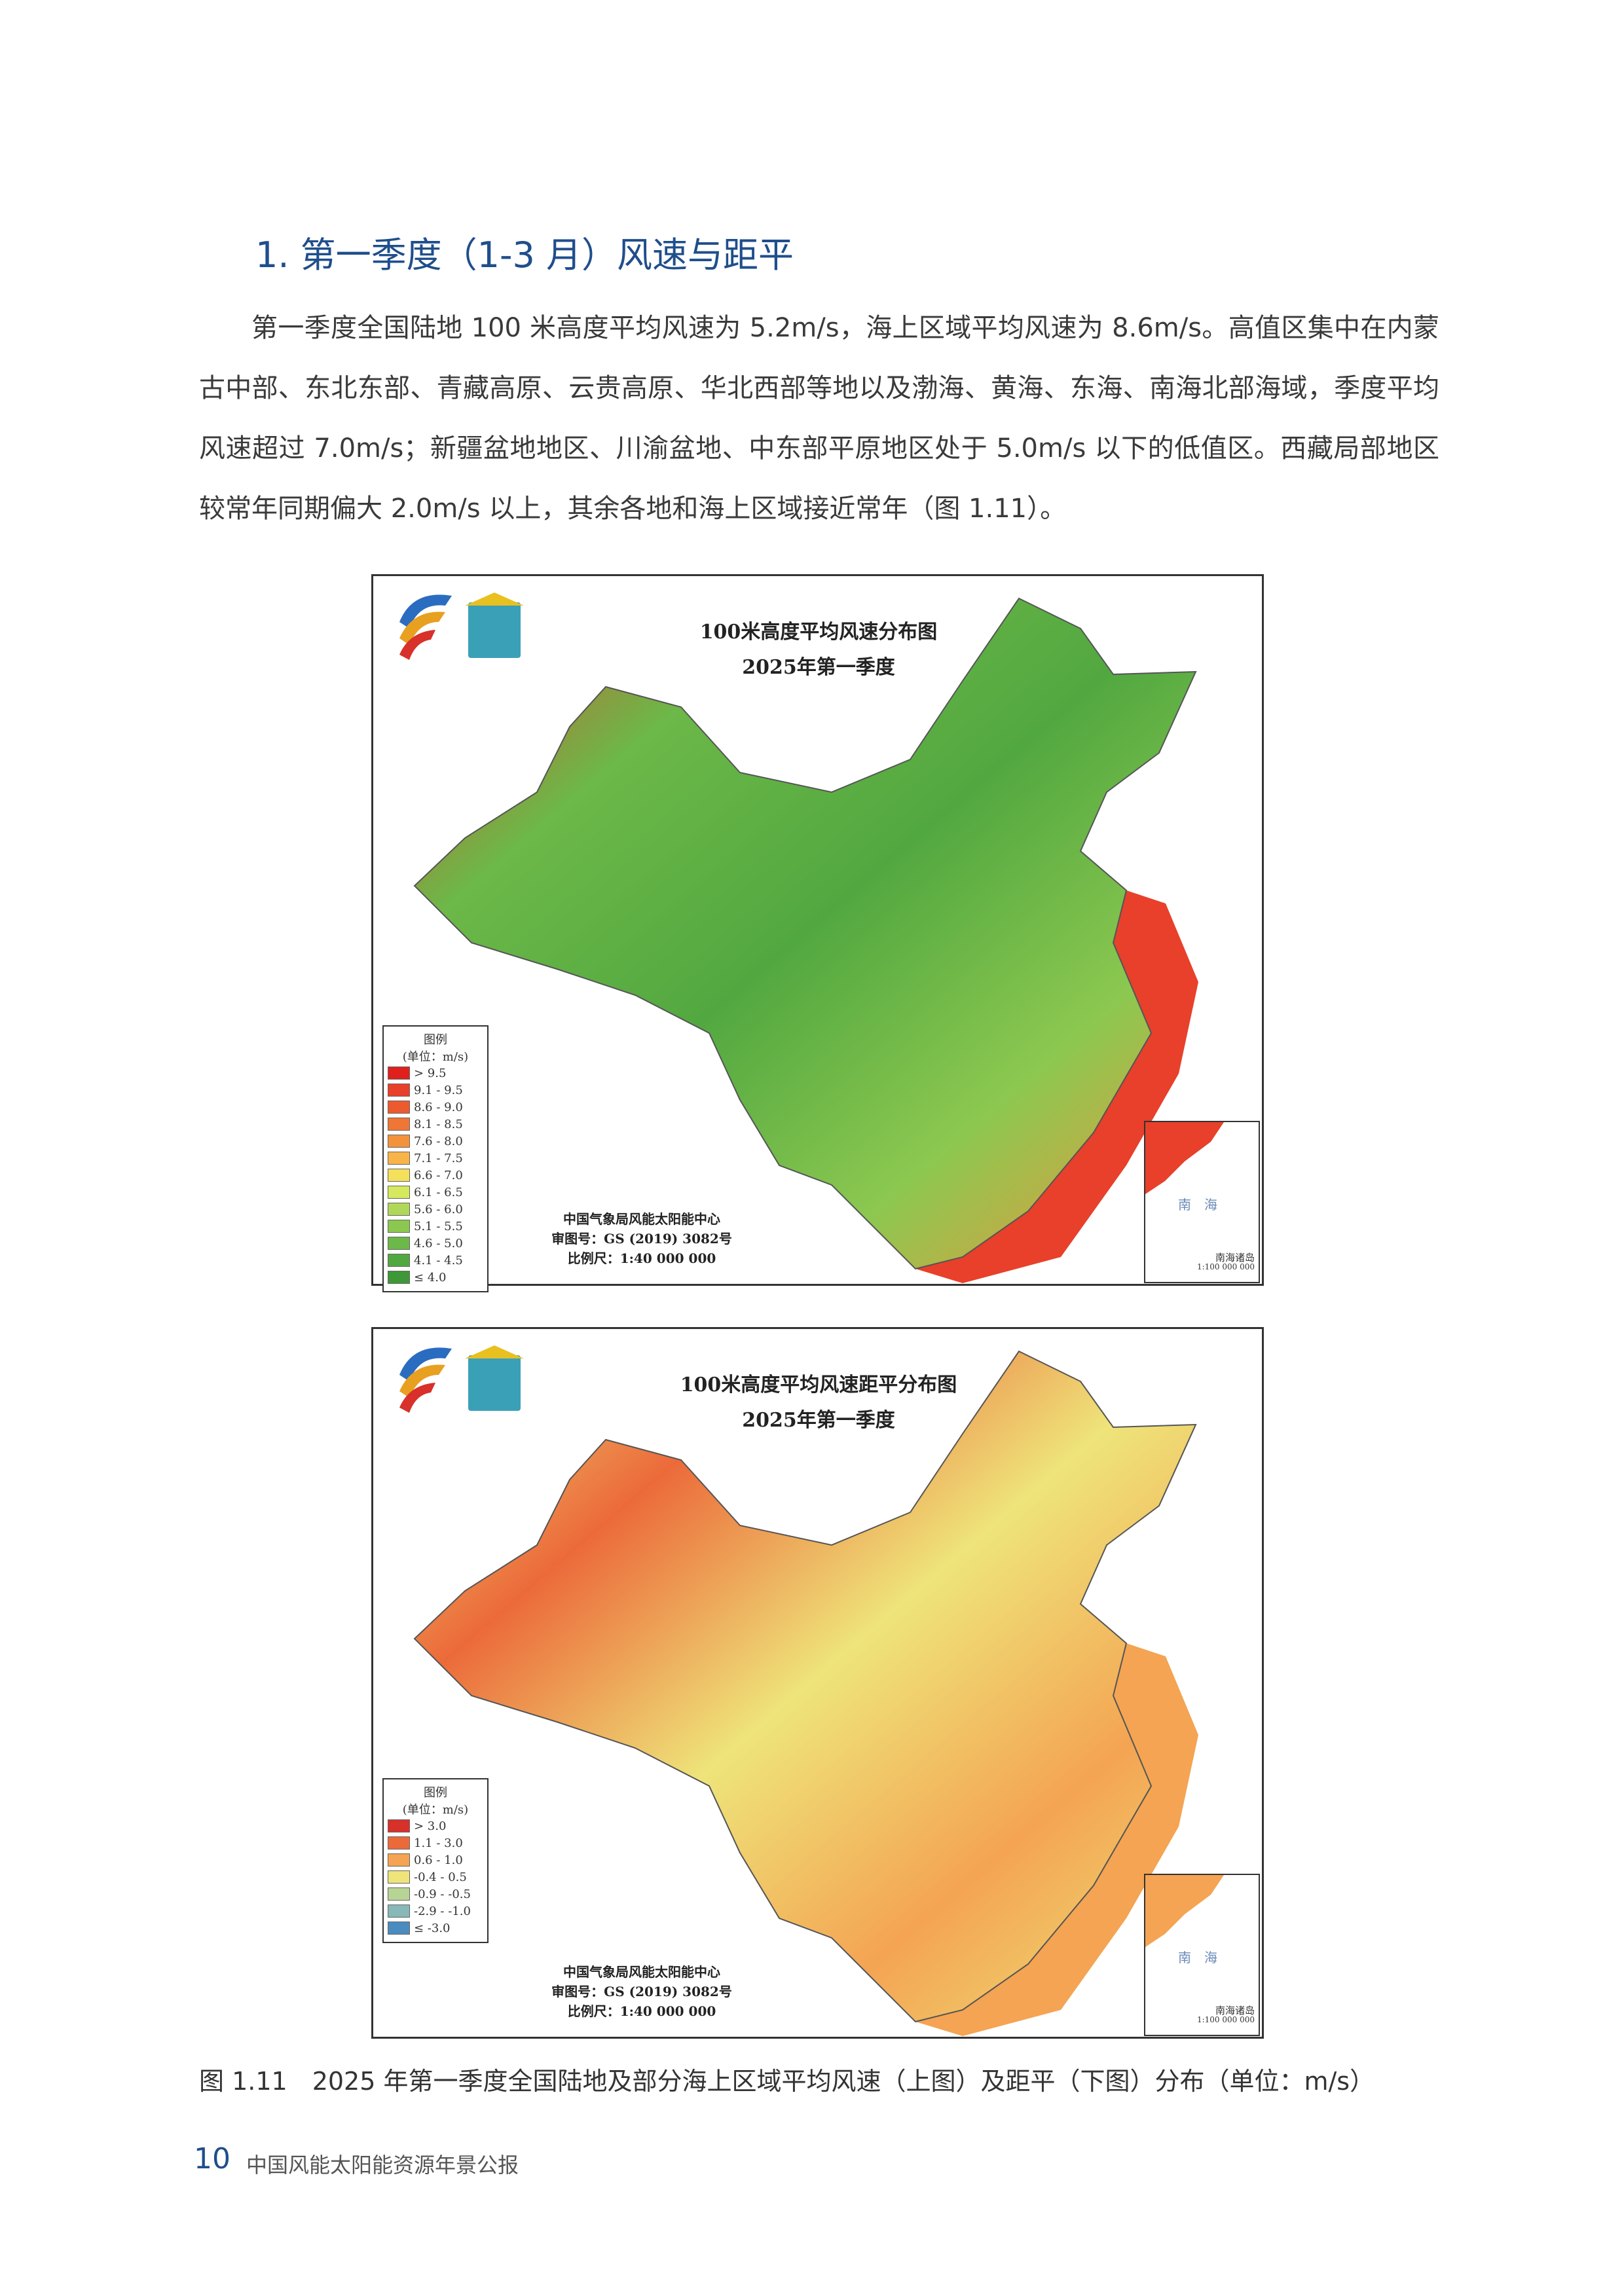 Image resolution: width=1624 pixels, height=2296 pixels. I want to click on legend-row: > 9.5, so click(435, 1073).